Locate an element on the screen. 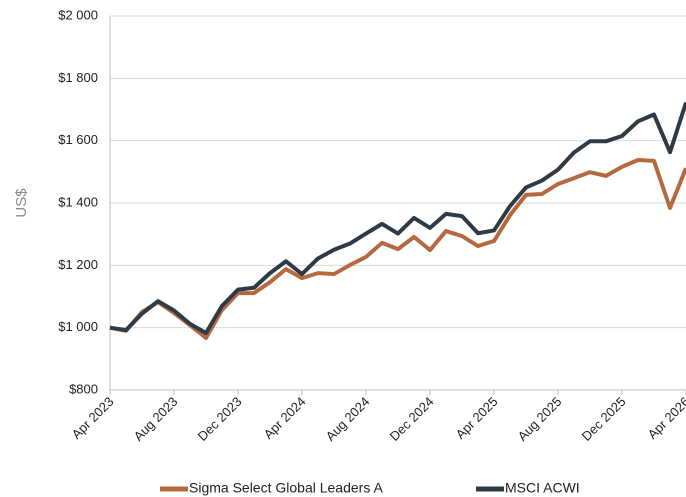 This screenshot has width=686, height=497. y-tick-label: $1 800 is located at coordinates (78, 77).